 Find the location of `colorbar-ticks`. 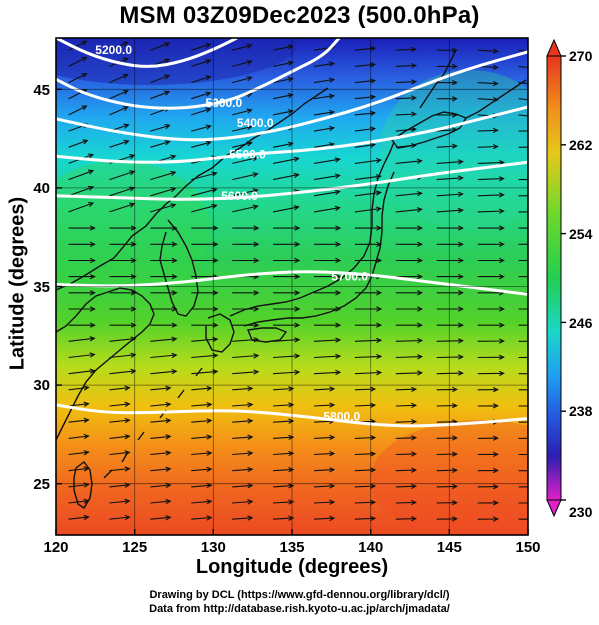

colorbar-ticks is located at coordinates (563, 278).